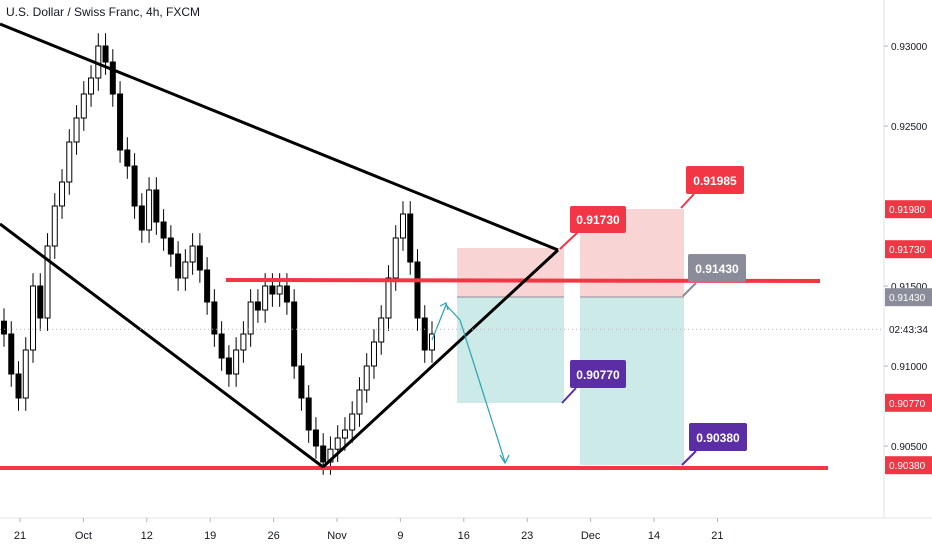  I want to click on short-position-1-loss-zone, so click(510, 272).